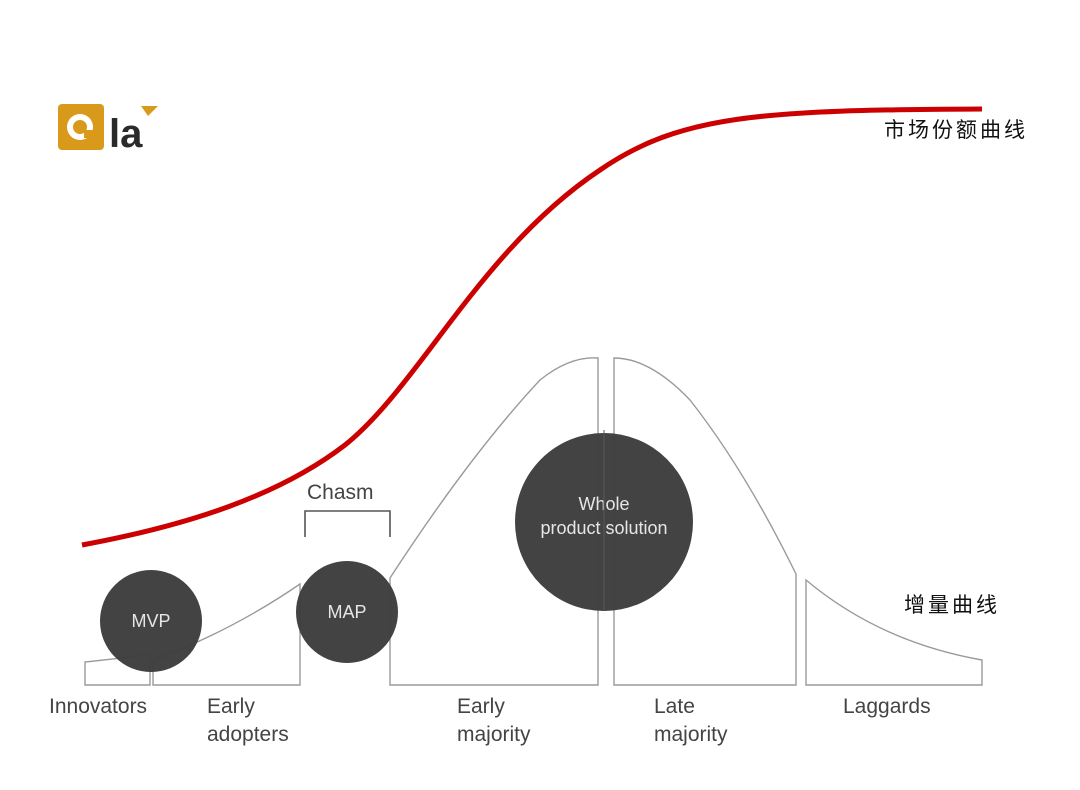  What do you see at coordinates (248, 734) in the screenshot?
I see `segment-label-early-adopters-line2: adopters` at bounding box center [248, 734].